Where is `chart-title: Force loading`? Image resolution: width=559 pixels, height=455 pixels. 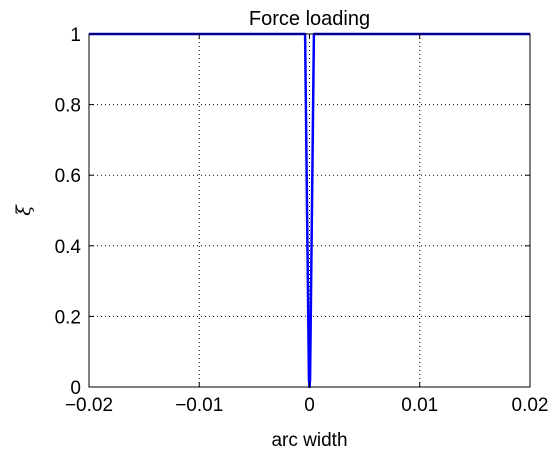 chart-title: Force loading is located at coordinates (309, 19).